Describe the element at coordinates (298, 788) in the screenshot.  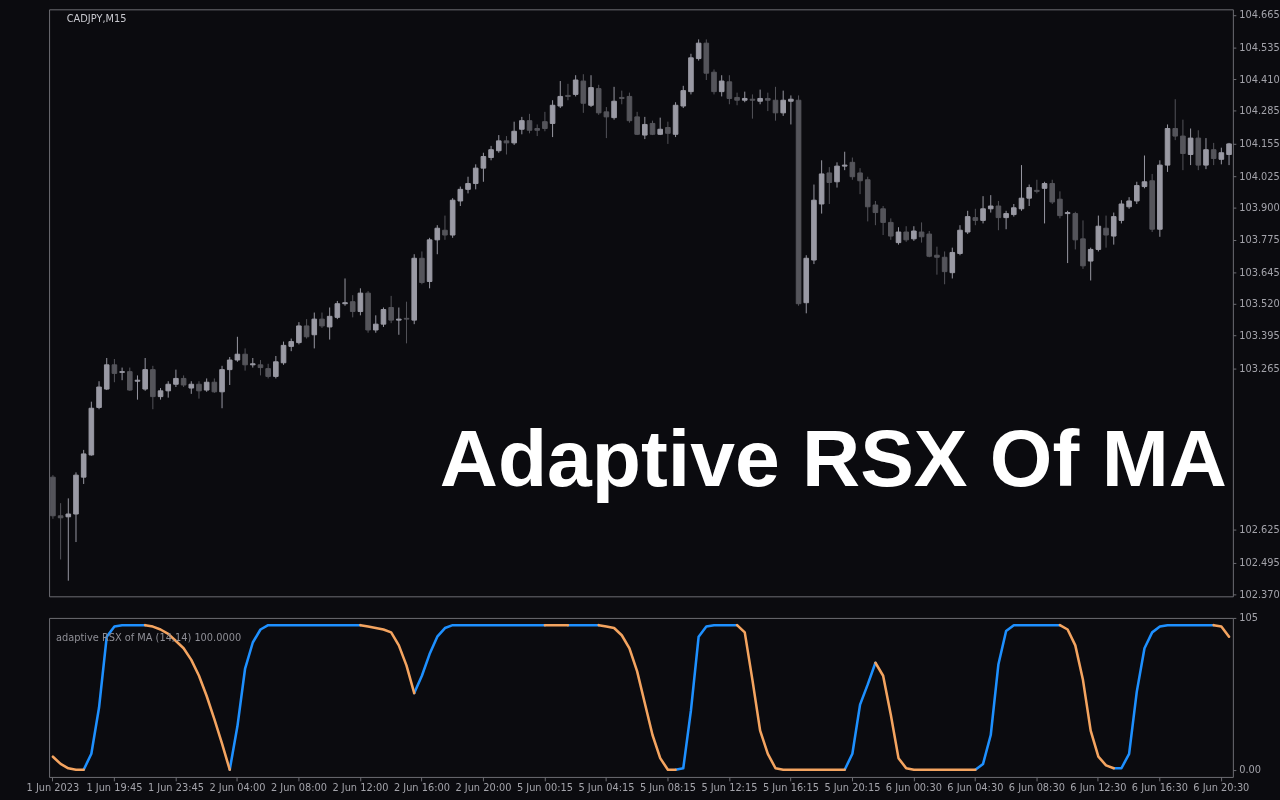
I see `x-tick-label: 2 Jun 08:00` at that location.